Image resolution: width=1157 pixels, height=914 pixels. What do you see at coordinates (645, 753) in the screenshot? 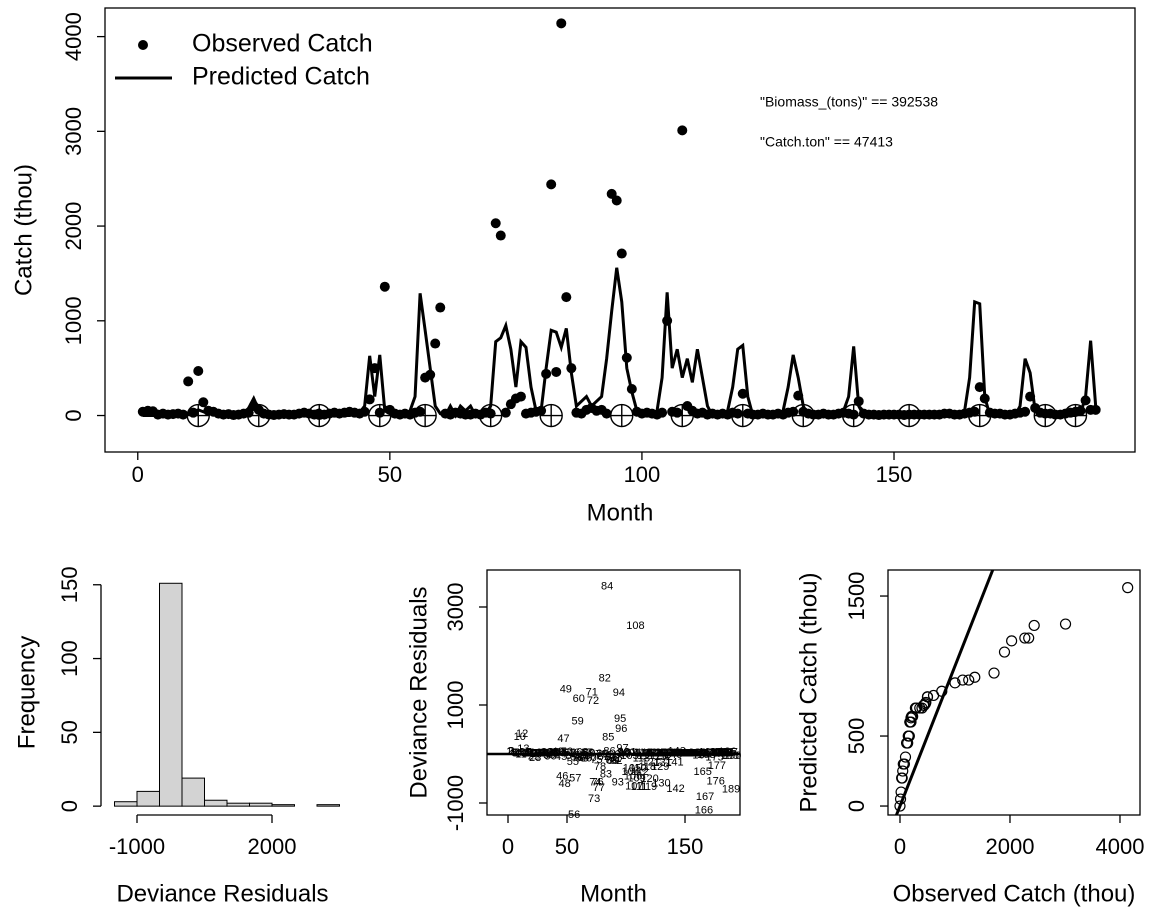
I see `residual-label: 116` at bounding box center [645, 753].